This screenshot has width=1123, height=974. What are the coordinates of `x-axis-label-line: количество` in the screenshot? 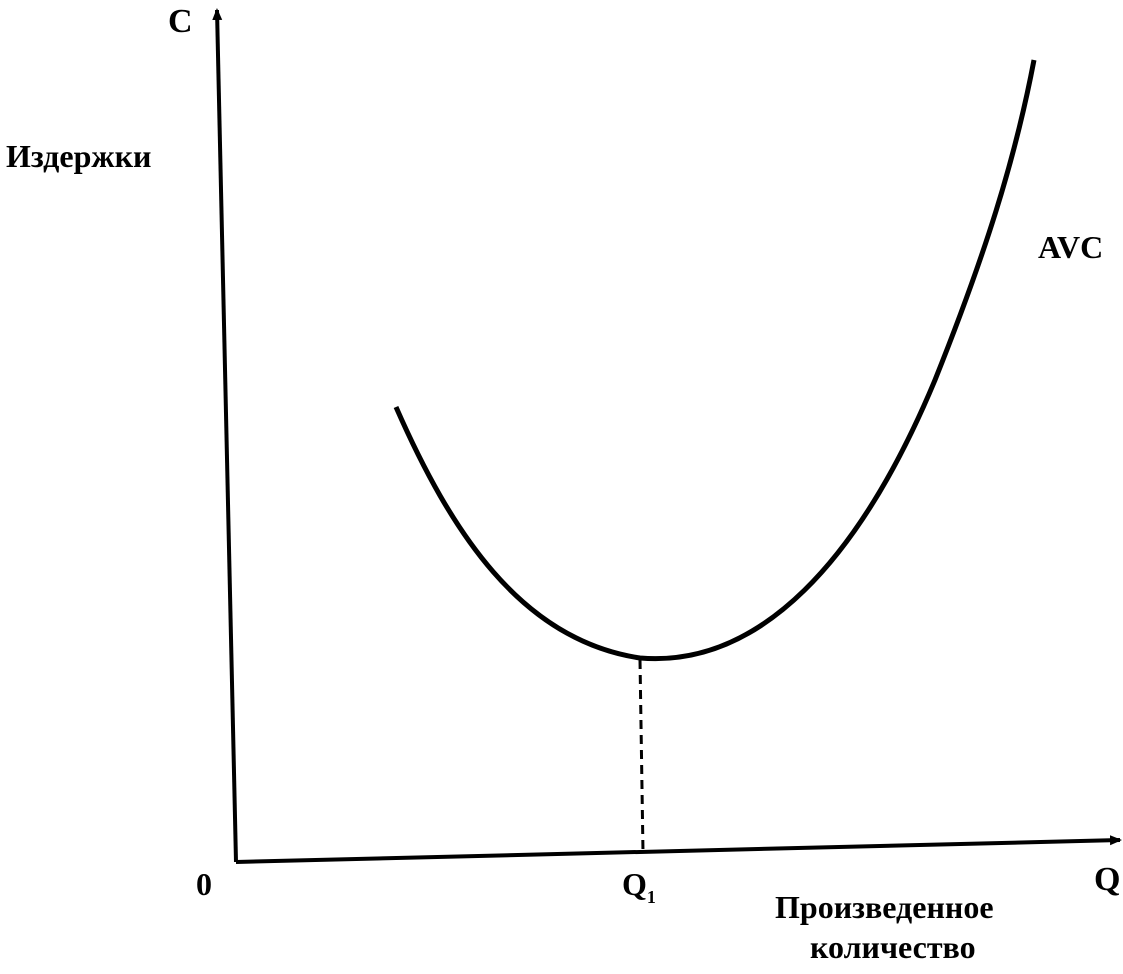 It's located at (893, 947).